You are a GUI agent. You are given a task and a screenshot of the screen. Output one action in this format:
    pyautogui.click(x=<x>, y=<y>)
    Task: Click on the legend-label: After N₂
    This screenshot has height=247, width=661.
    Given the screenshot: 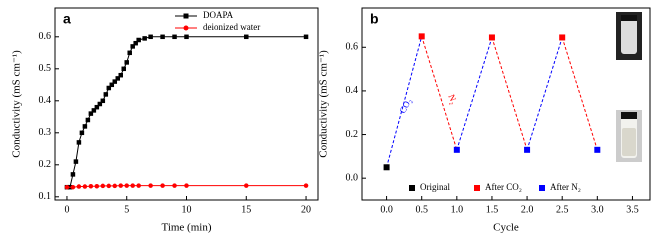 What is the action you would take?
    pyautogui.click(x=565, y=187)
    